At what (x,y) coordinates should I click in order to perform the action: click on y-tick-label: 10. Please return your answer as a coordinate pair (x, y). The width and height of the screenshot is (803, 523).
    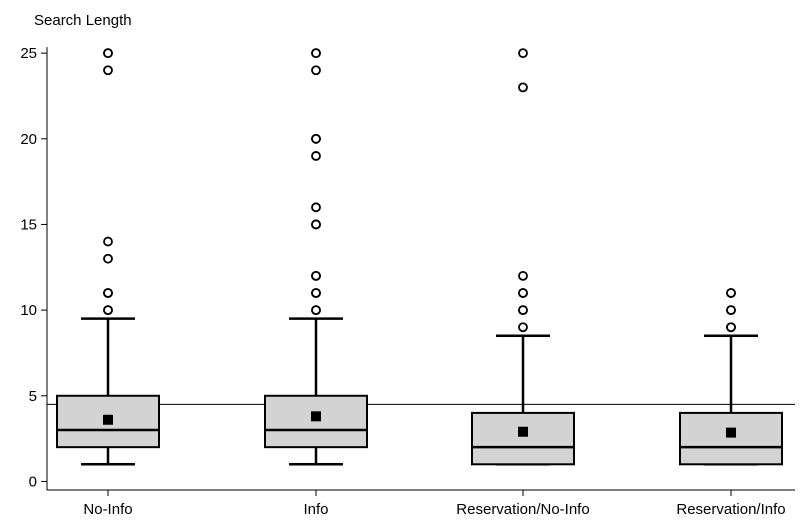
    Looking at the image, I should click on (28, 310).